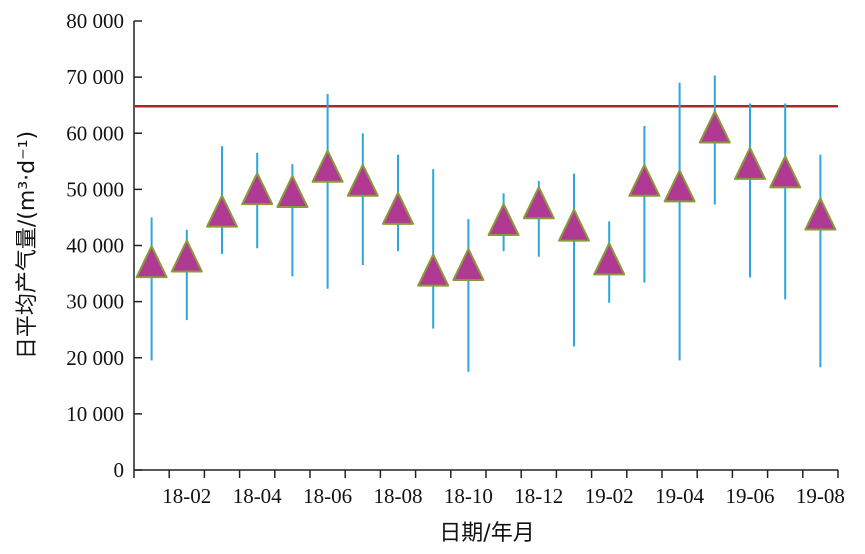 This screenshot has height=554, width=865. I want to click on x-axis-title: 日期/年月, so click(486, 533).